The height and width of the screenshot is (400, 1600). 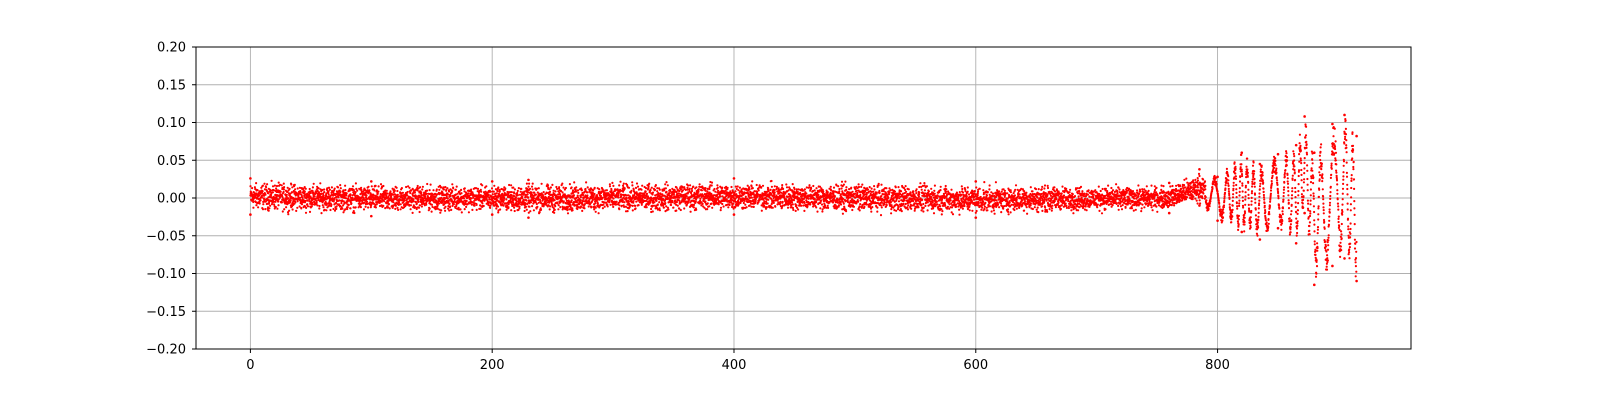 What do you see at coordinates (171, 85) in the screenshot?
I see `y-tick-label: 0.15` at bounding box center [171, 85].